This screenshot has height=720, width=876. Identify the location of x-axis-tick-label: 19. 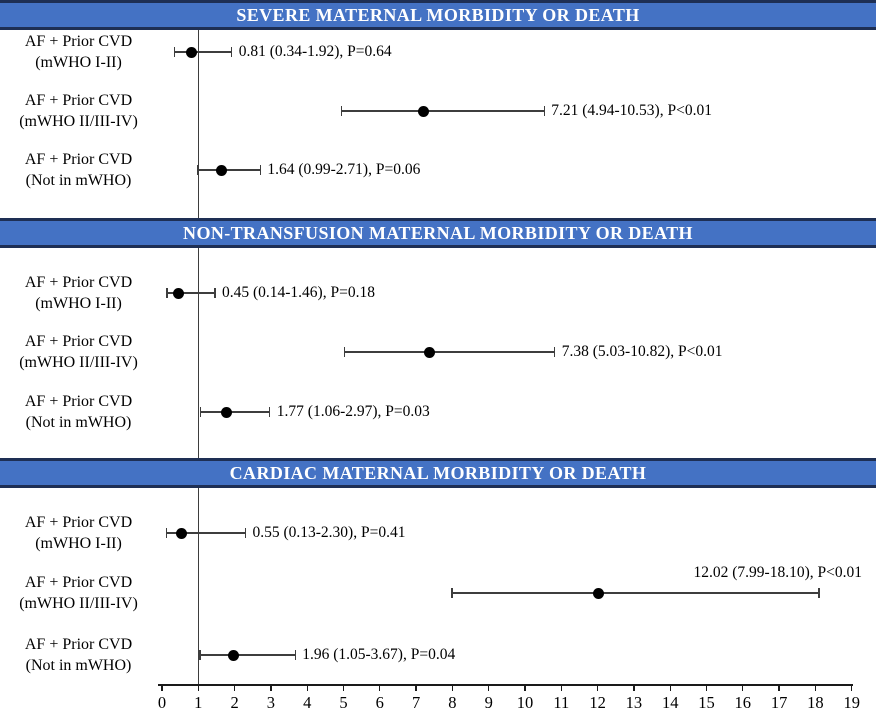
(851, 702).